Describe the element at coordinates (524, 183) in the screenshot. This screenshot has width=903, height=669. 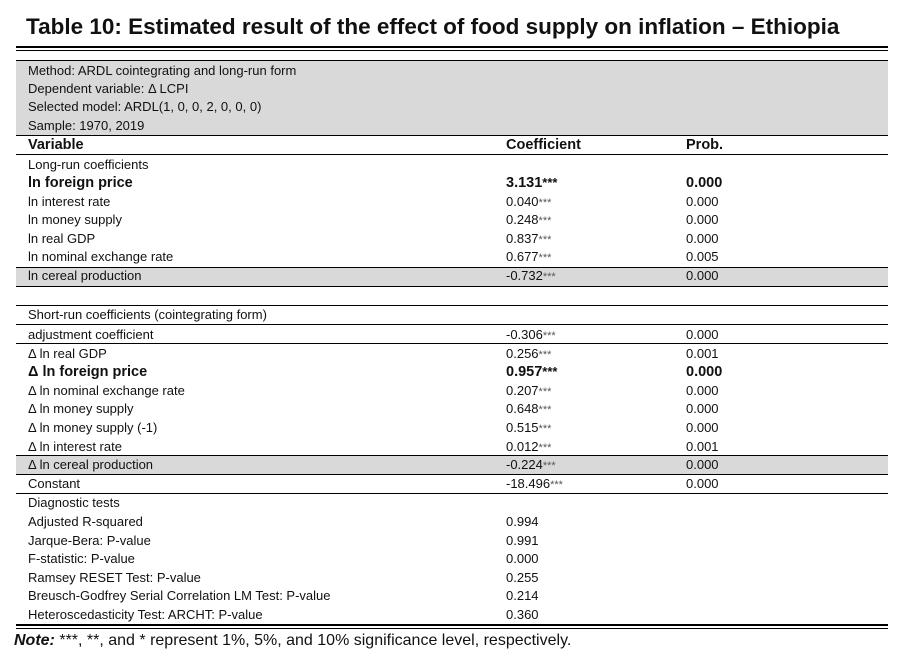
I see `coefficient-value: 3.131` at that location.